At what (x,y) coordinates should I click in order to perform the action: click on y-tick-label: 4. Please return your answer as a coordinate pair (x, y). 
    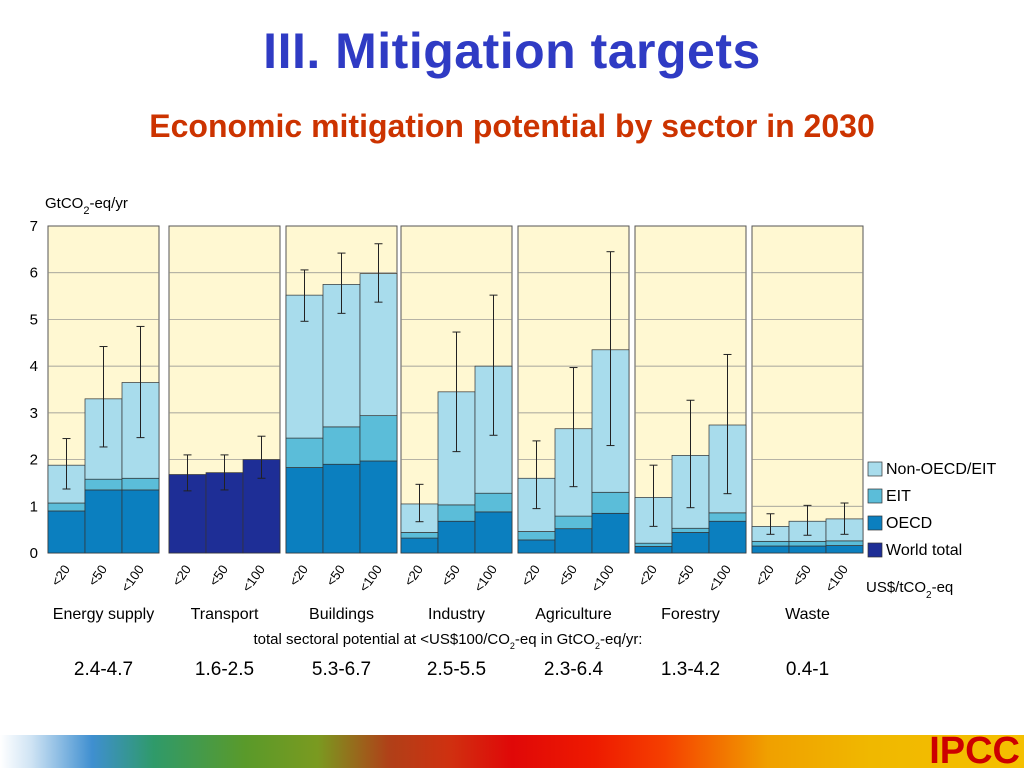
    Looking at the image, I should click on (34, 366).